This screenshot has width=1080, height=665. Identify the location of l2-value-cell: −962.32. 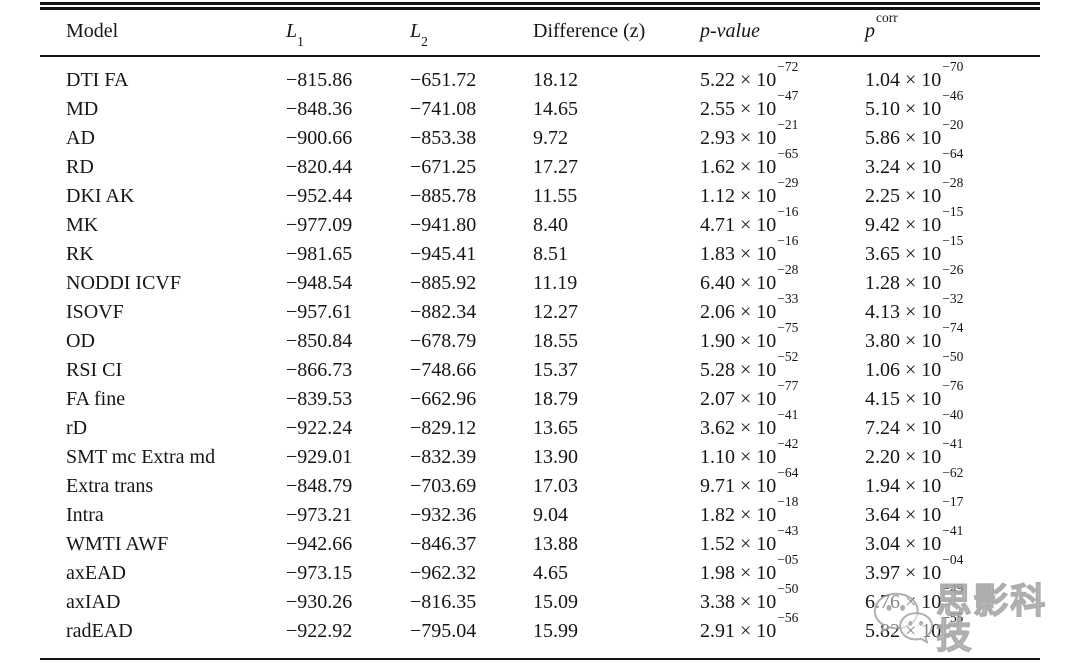
(443, 573).